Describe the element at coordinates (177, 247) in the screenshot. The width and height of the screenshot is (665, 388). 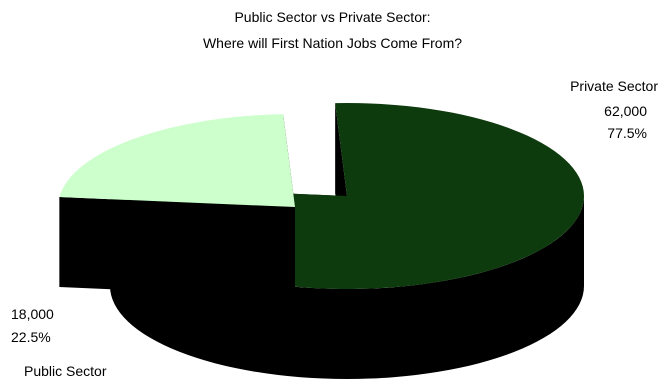
I see `public-sector-inner-wall-b` at that location.